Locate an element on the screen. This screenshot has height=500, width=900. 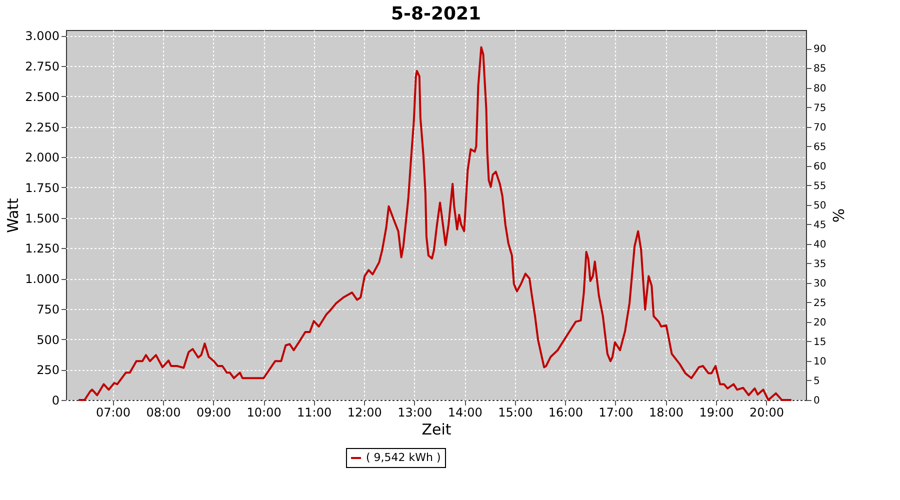
y2-tick-label: 75 is located at coordinates (820, 108).